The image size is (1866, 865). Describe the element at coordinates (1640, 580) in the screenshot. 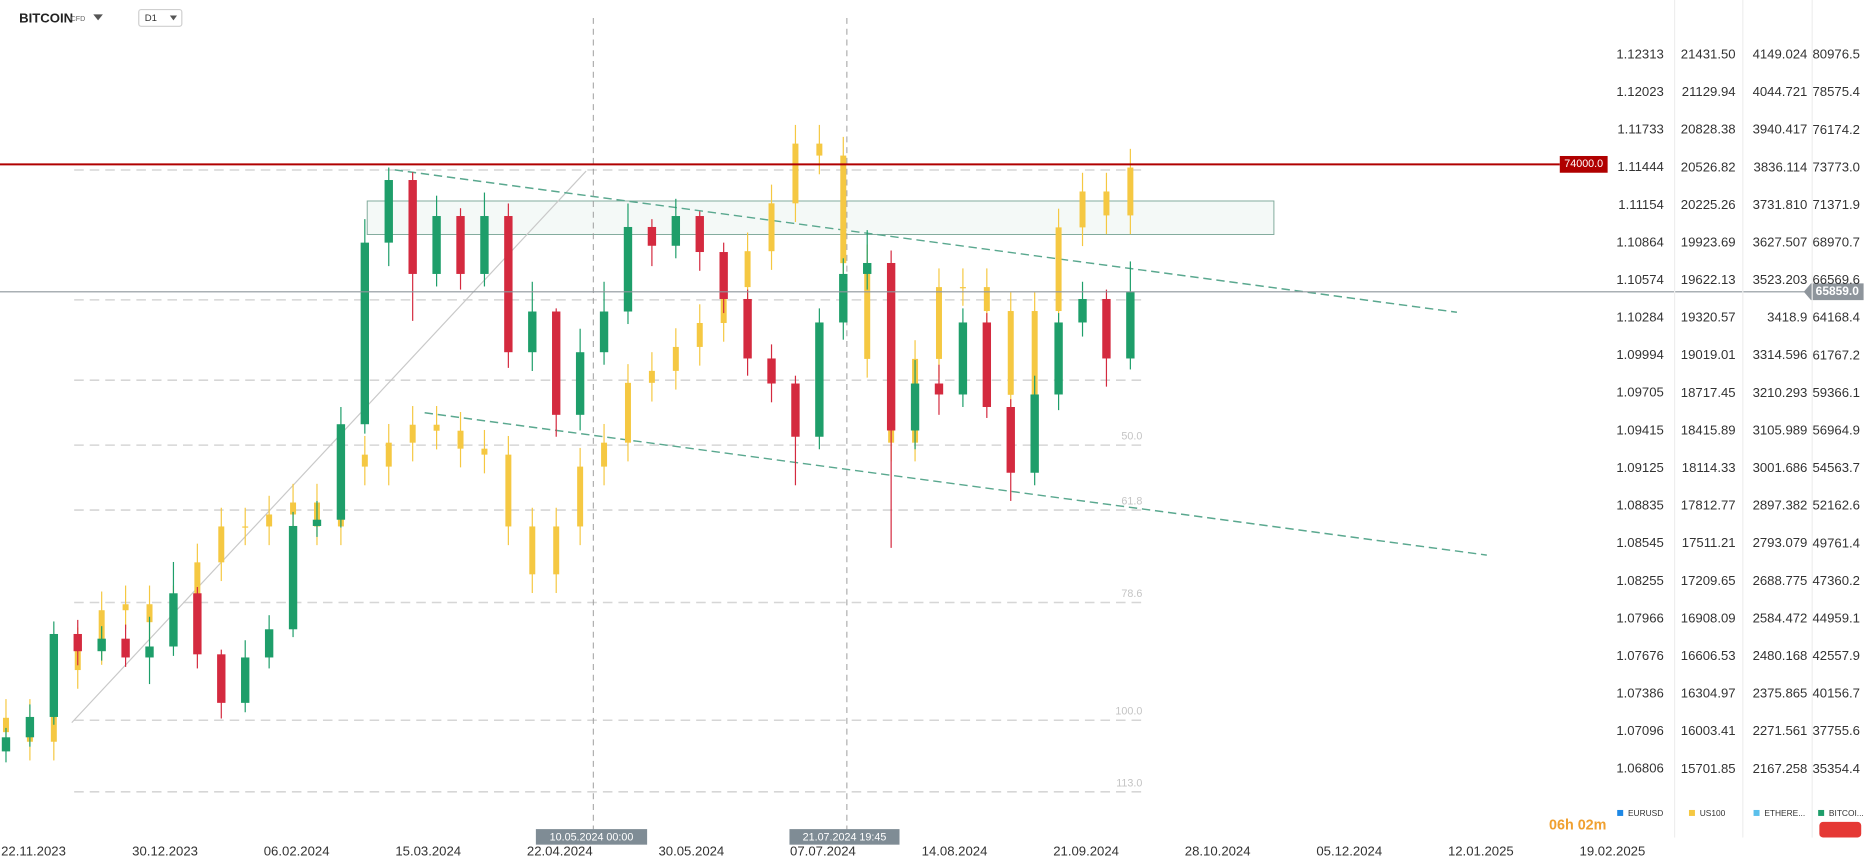

I see `y-tick-label: 1.08255` at that location.